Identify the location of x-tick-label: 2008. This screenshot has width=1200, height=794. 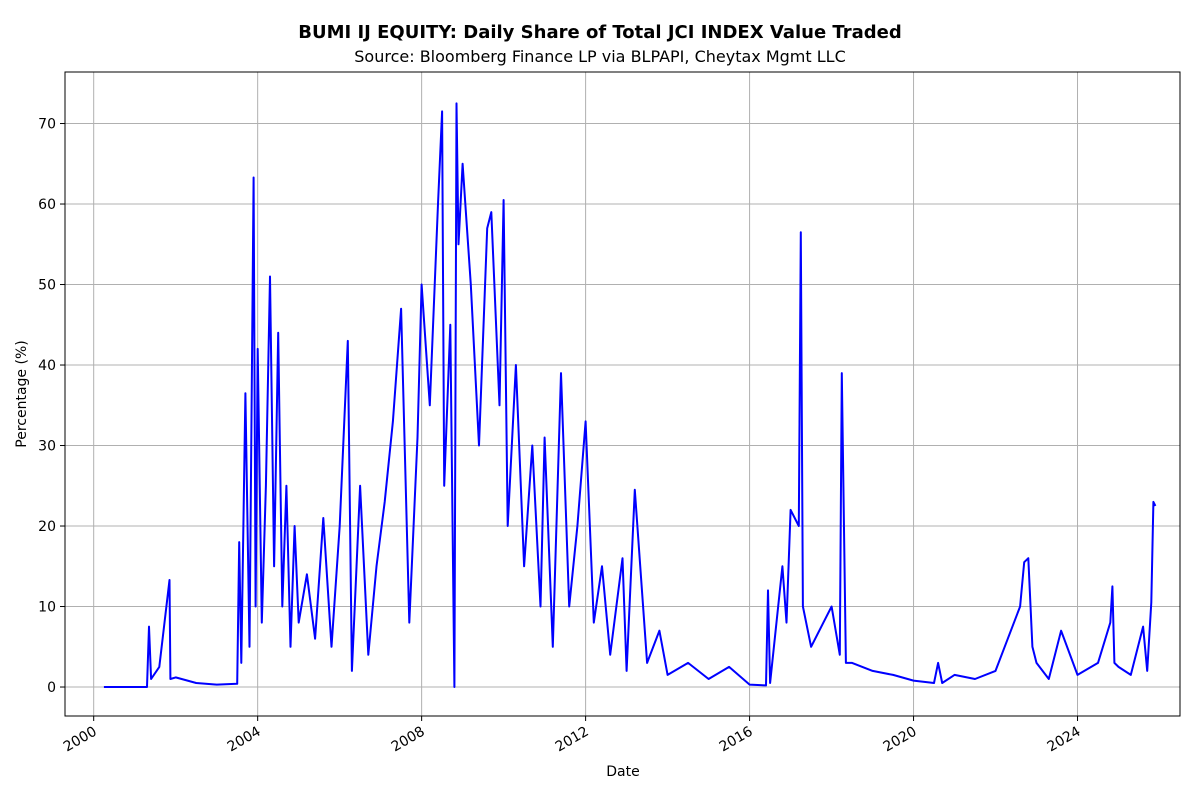
(408, 740).